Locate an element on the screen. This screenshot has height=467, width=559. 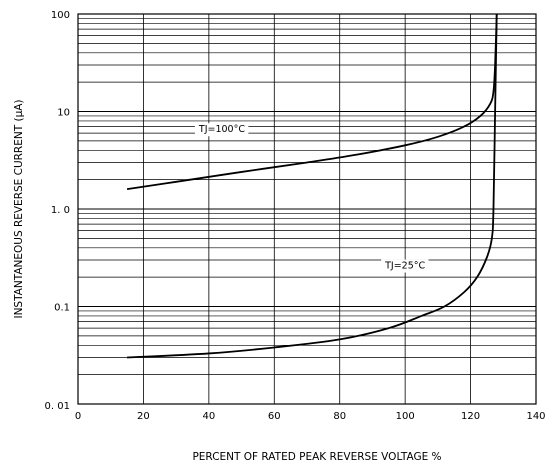
curve-label: TJ=100°C is located at coordinates (221, 129).